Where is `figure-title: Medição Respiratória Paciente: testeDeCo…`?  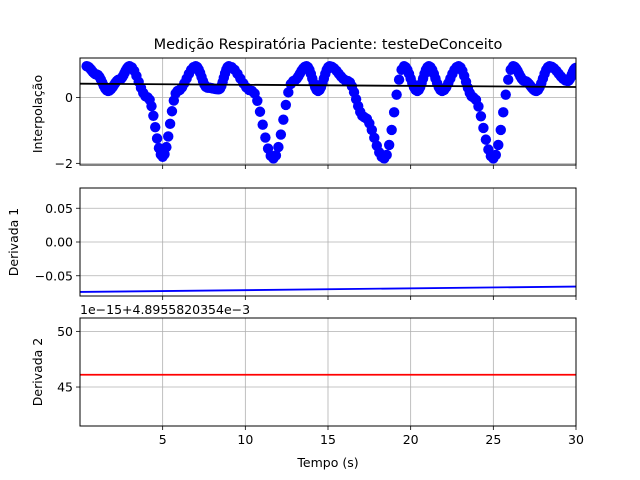
figure-title: Medição Respiratória Paciente: testeDeCo… is located at coordinates (328, 45).